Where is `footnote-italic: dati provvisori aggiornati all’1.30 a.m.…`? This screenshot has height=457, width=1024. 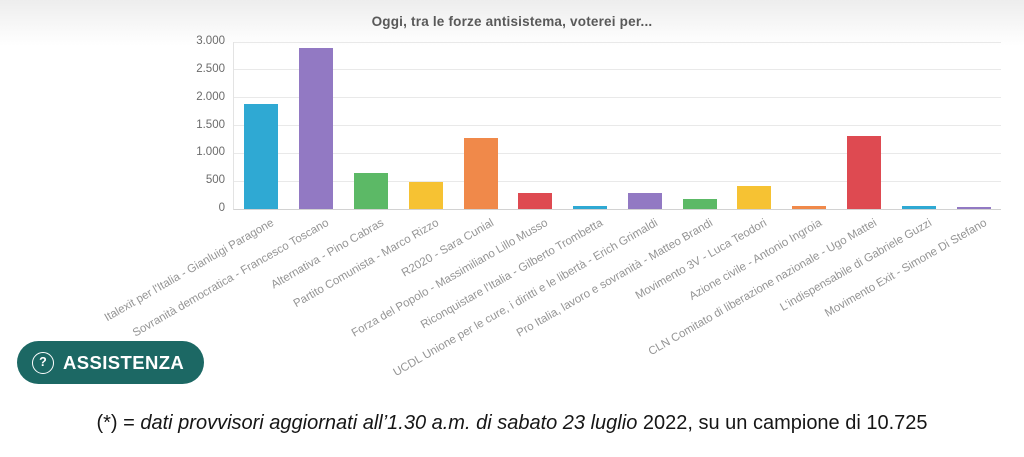
footnote-italic: dati provvisori aggiornati all’1.30 a.m.… is located at coordinates (391, 423).